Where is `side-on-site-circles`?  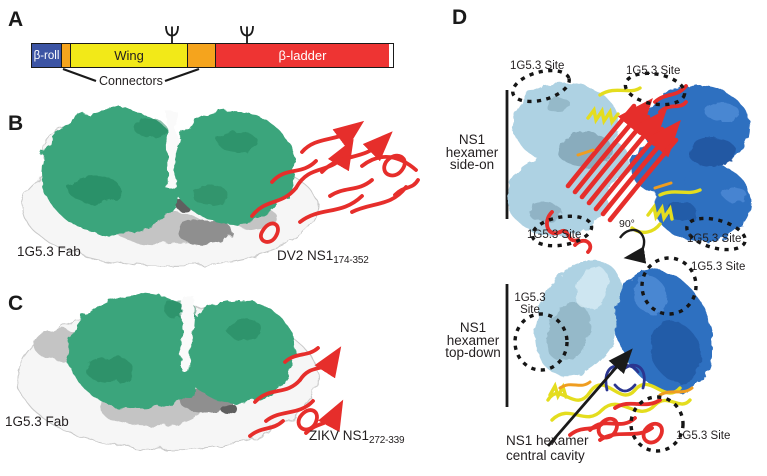 side-on-site-circles is located at coordinates (629, 160).